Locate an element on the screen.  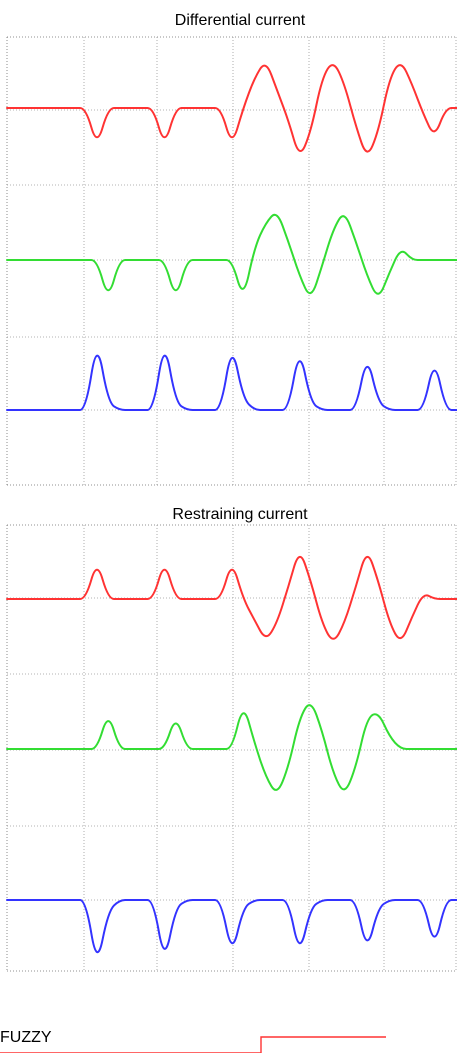
fuzzy-step is located at coordinates (323, 1044).